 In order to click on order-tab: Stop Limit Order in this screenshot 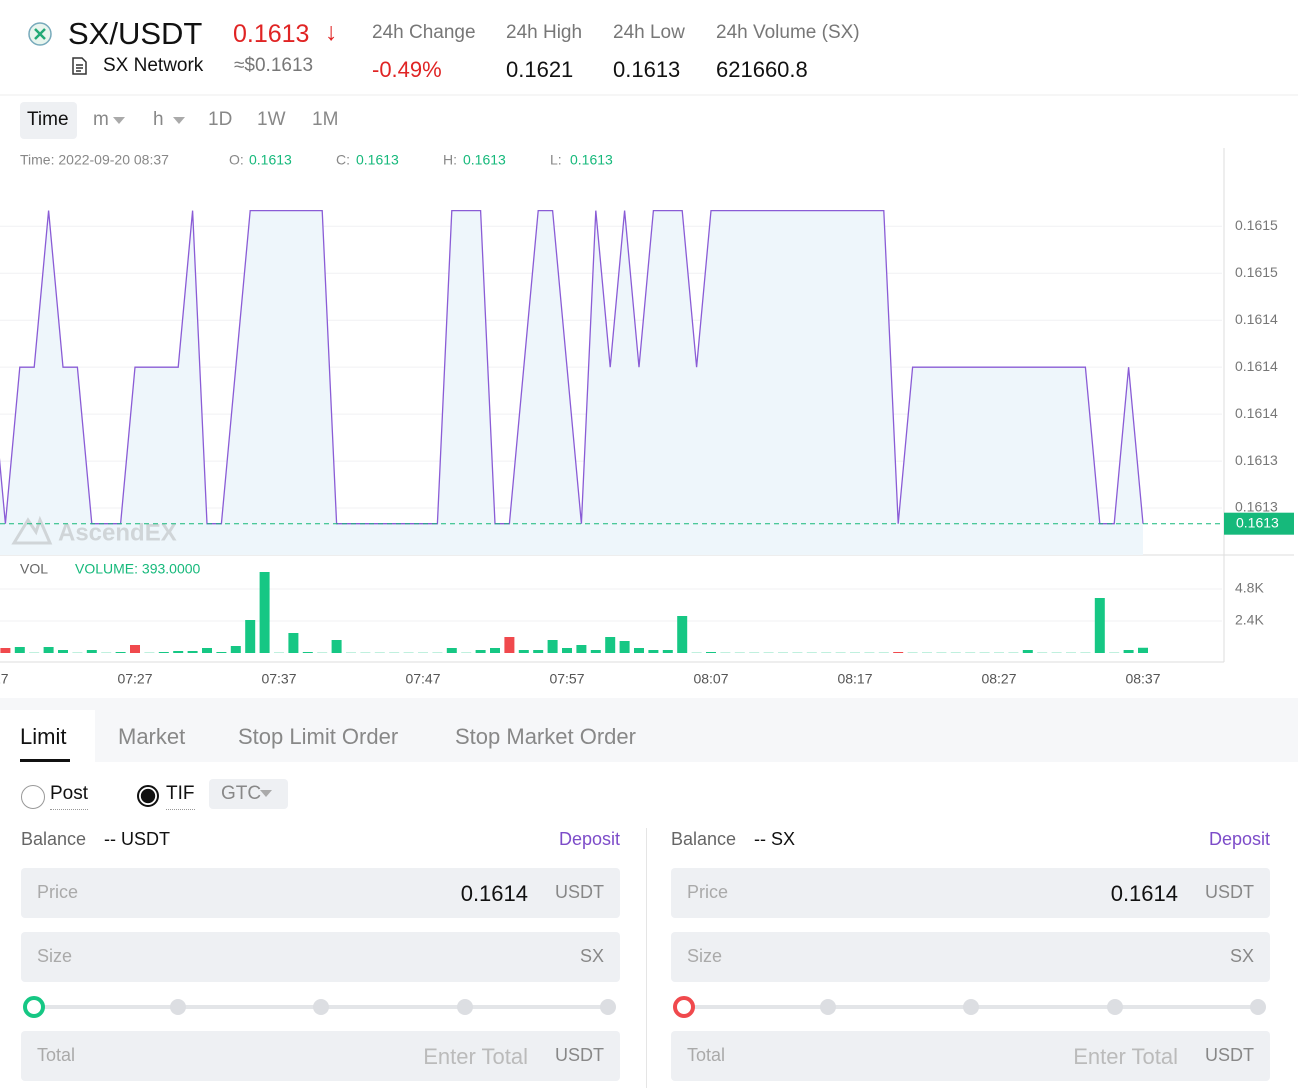, I will do `click(318, 736)`.